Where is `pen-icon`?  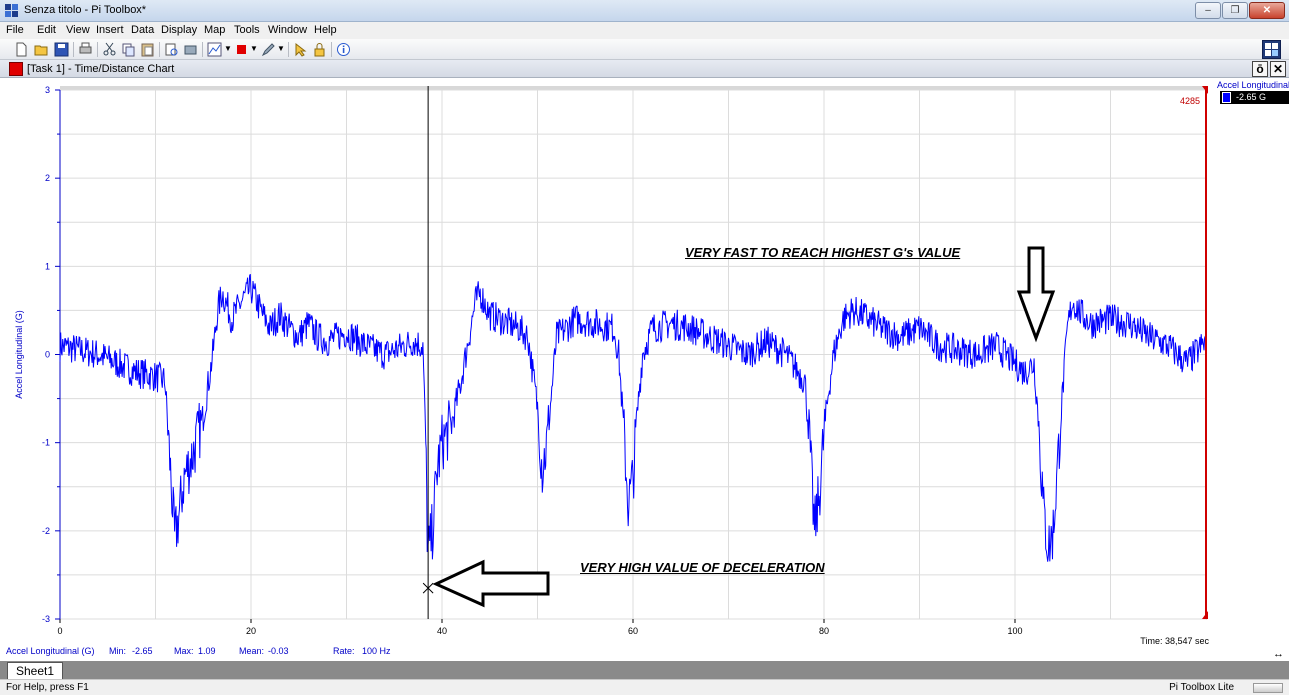 pen-icon is located at coordinates (268, 49).